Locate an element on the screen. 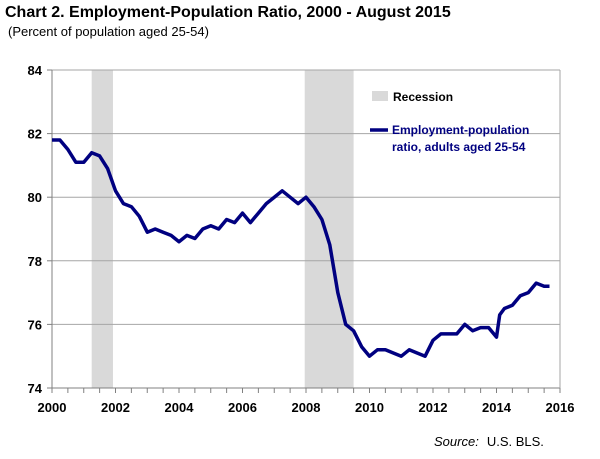 This screenshot has width=600, height=459. y-tick-label: 74 is located at coordinates (35, 388).